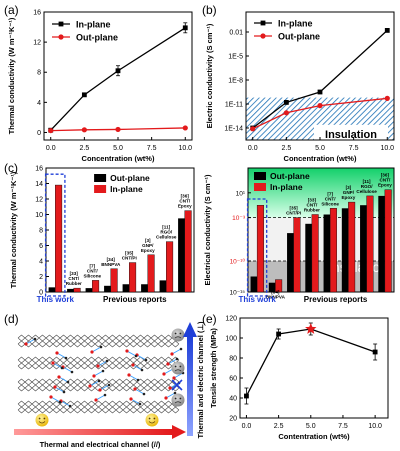 This screenshot has height=451, width=400. What do you see at coordinates (349, 187) in the screenshot?
I see `bar-annotation-c2: [3]` at bounding box center [349, 187].